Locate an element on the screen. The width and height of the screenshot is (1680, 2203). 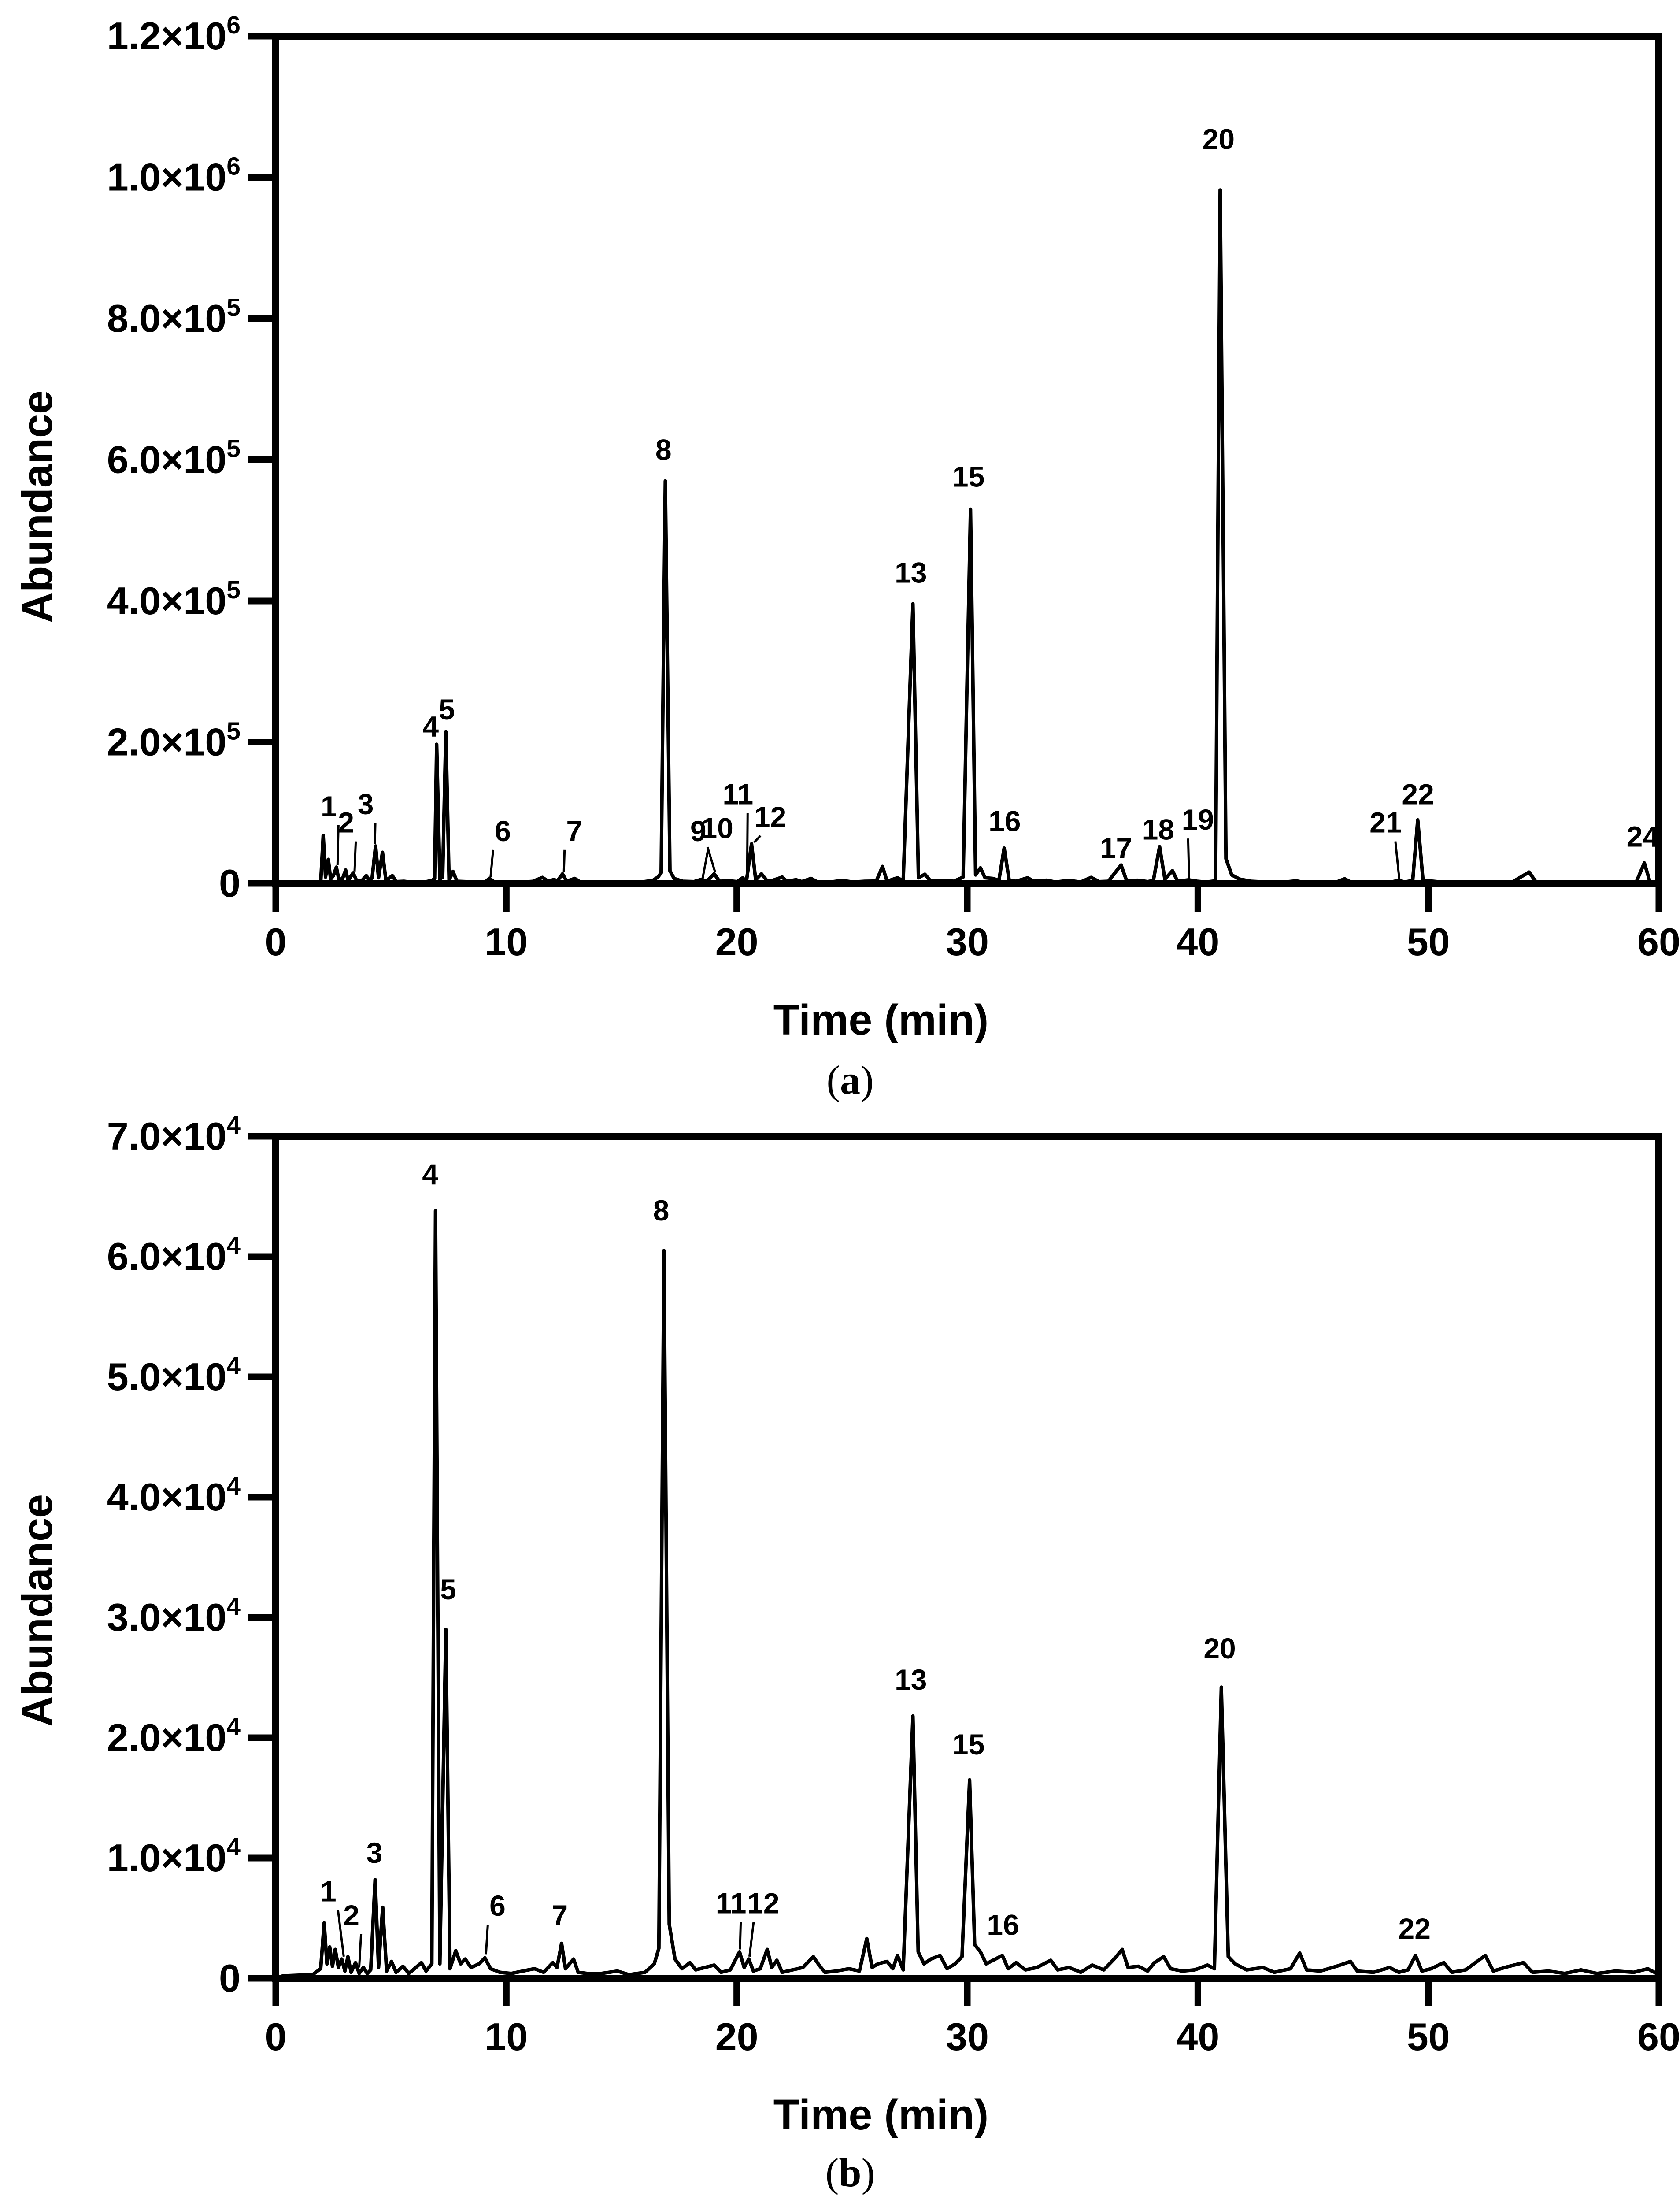
y-axis-tick-label: 4.0×10⁵ is located at coordinates (174, 599).